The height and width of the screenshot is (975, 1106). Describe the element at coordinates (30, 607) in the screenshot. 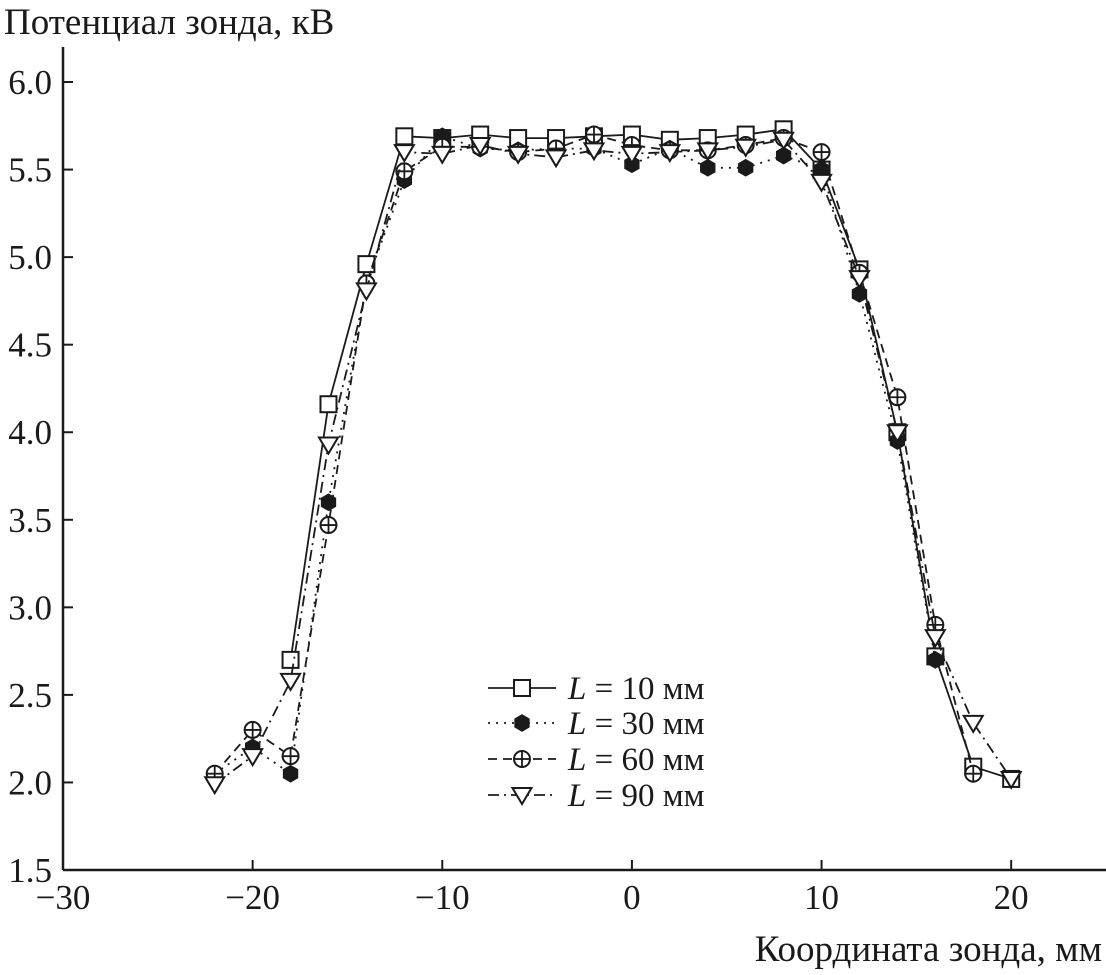

I see `y-tick-label: 3.0` at that location.